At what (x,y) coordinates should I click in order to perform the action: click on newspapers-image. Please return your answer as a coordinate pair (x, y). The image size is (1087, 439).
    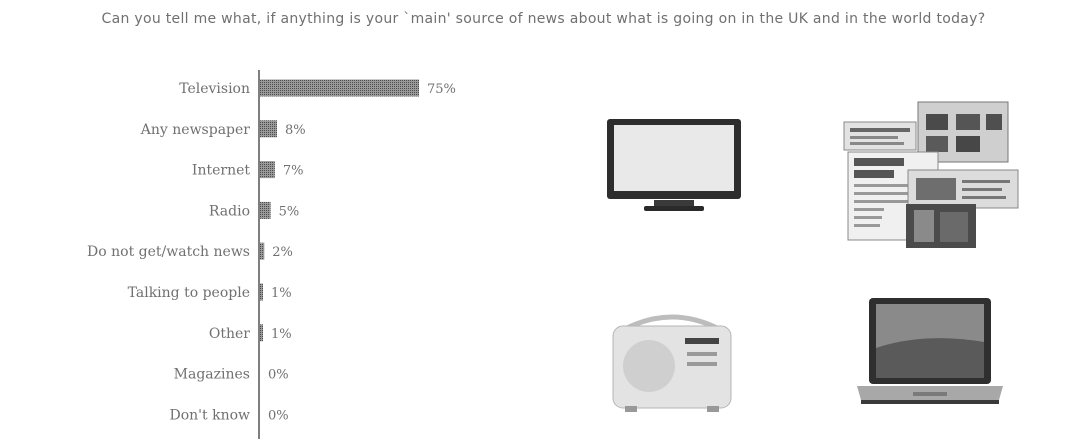
    Looking at the image, I should click on (931, 174).